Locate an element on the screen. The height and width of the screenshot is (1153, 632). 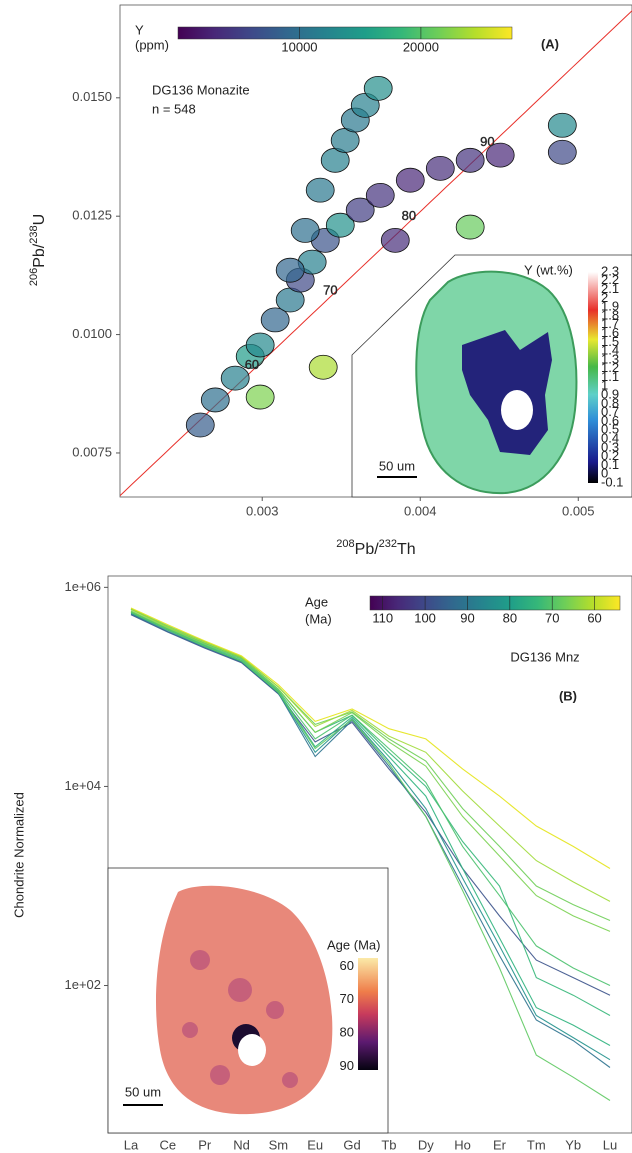
inset-colorbar-label: 1.1 is located at coordinates (610, 376).